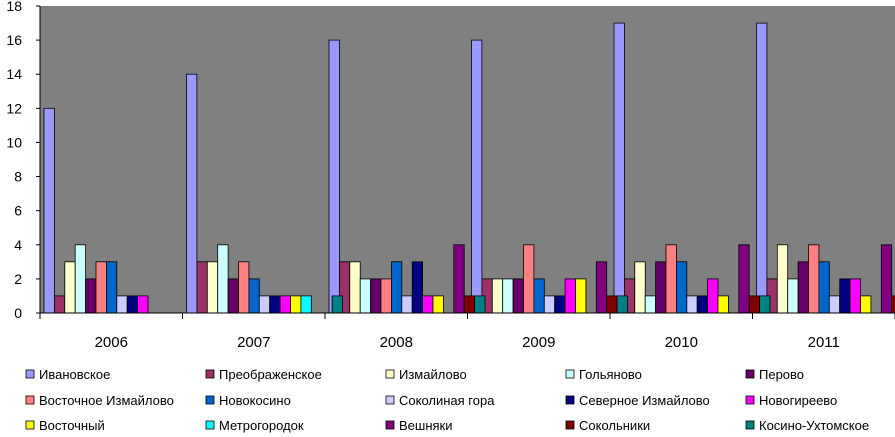  I want to click on legend-label-10: Восточный, so click(72, 425).